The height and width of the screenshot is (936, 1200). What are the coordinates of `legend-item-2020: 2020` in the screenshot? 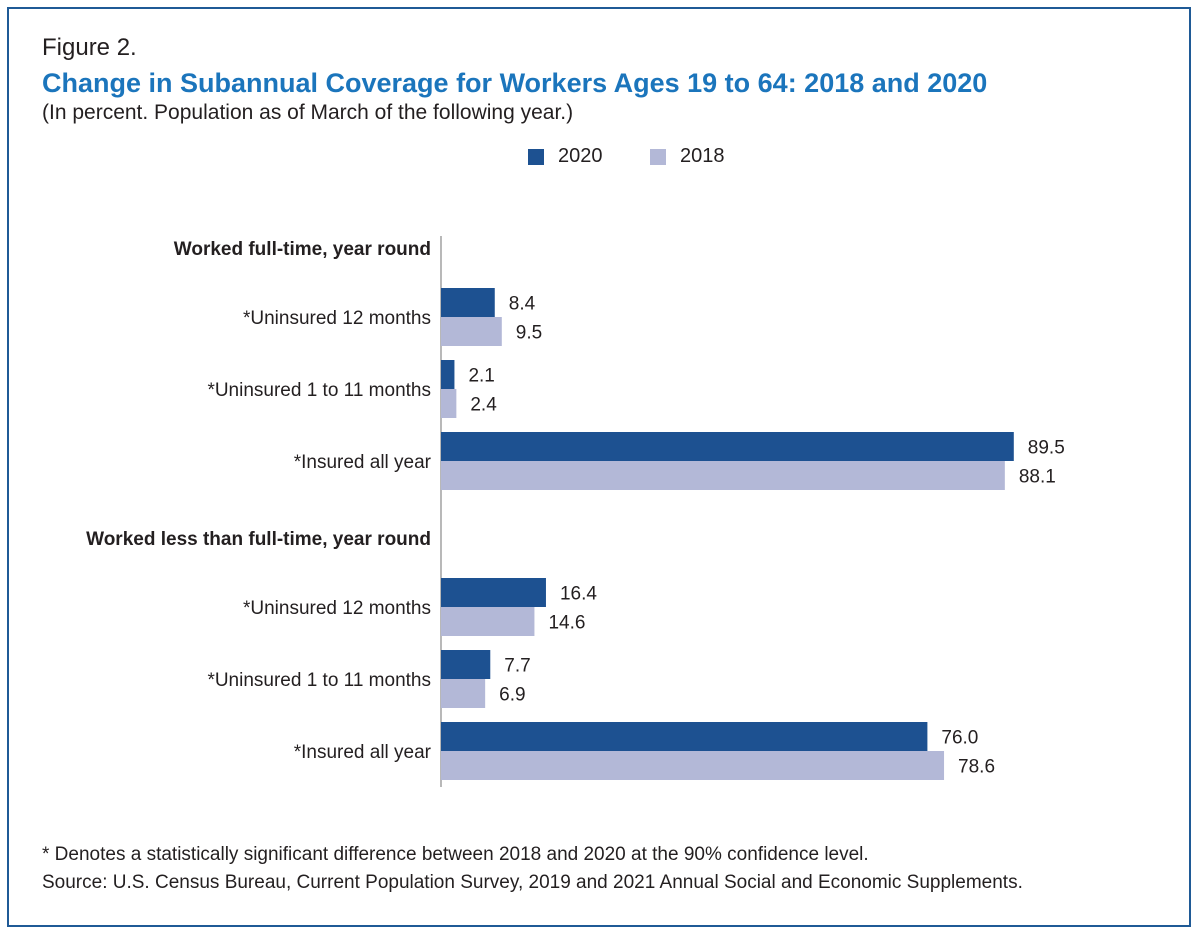 It's located at (565, 156).